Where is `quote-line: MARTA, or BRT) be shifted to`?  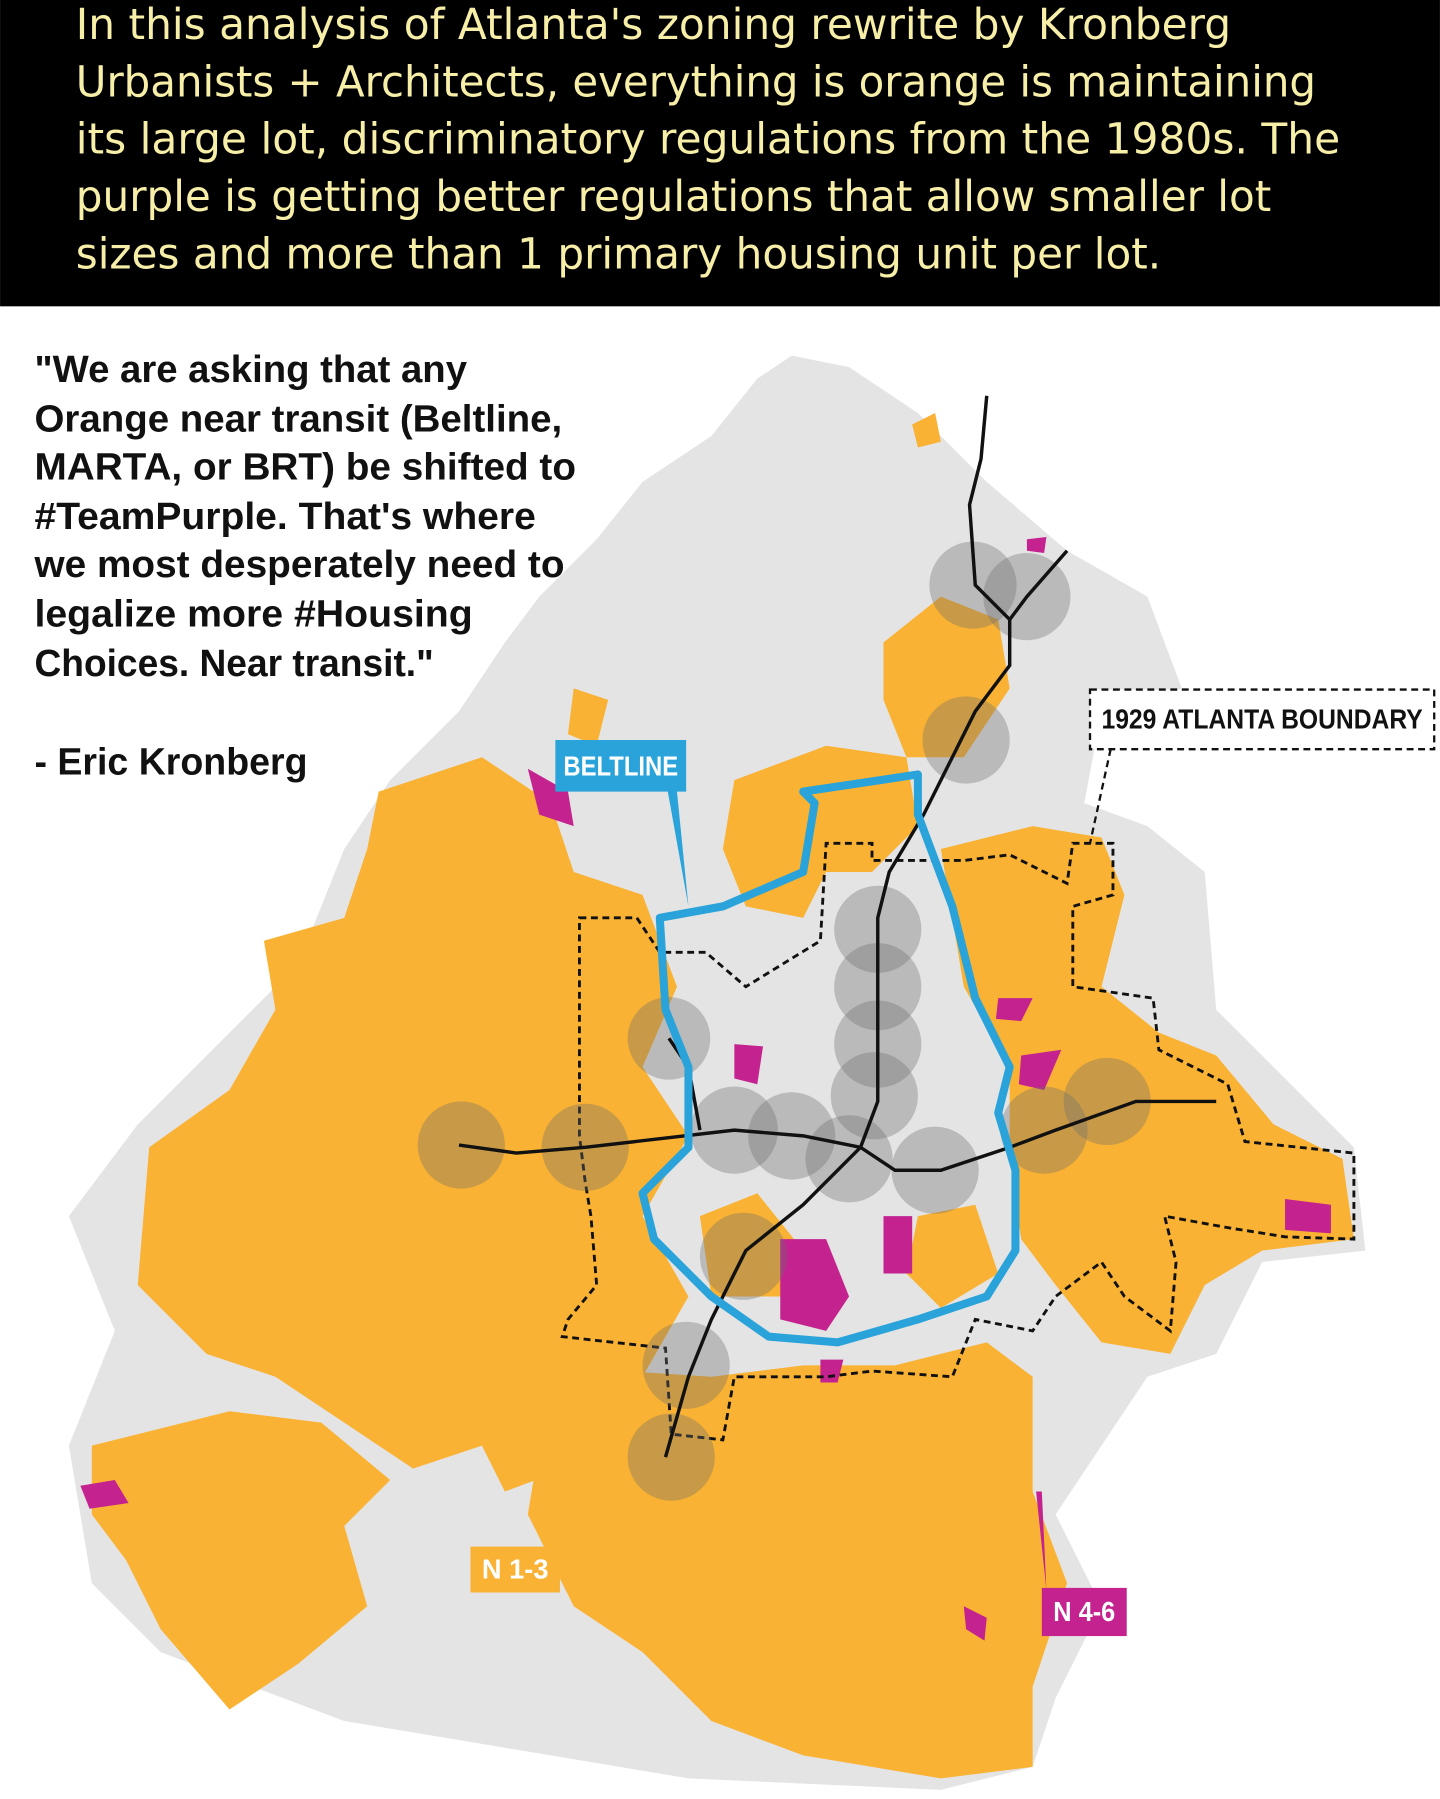
quote-line: MARTA, or BRT) be shifted to is located at coordinates (305, 468).